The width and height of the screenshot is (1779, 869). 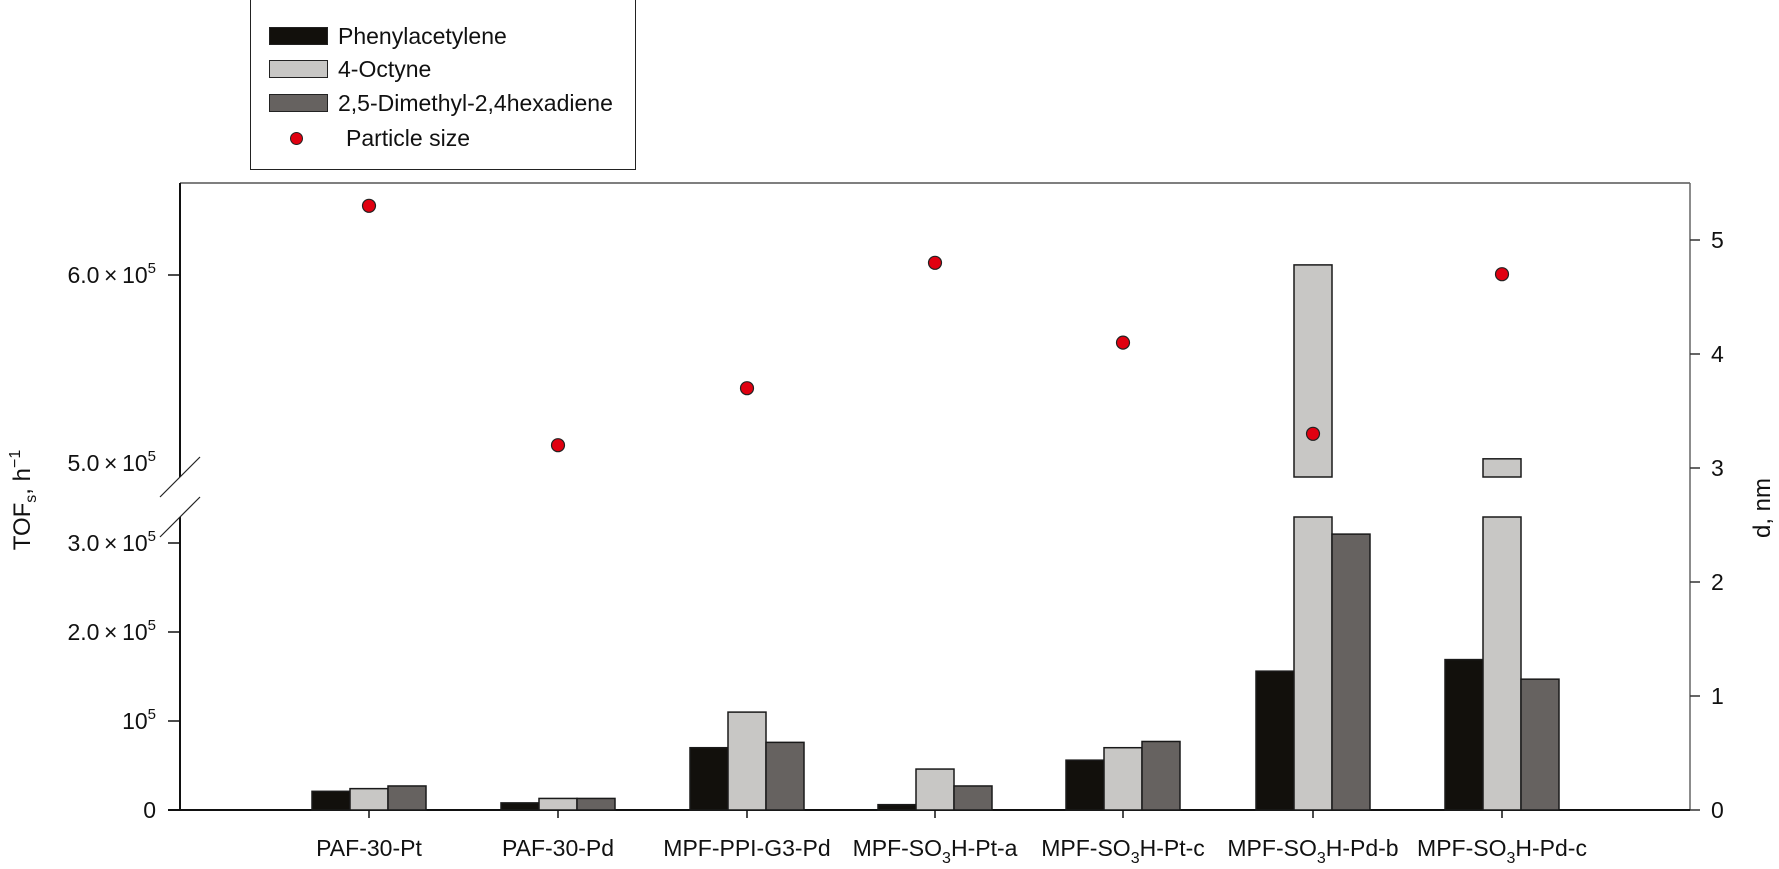 I want to click on right-y-axis: 0 1 2 3 4 5, so click(x=1707, y=525).